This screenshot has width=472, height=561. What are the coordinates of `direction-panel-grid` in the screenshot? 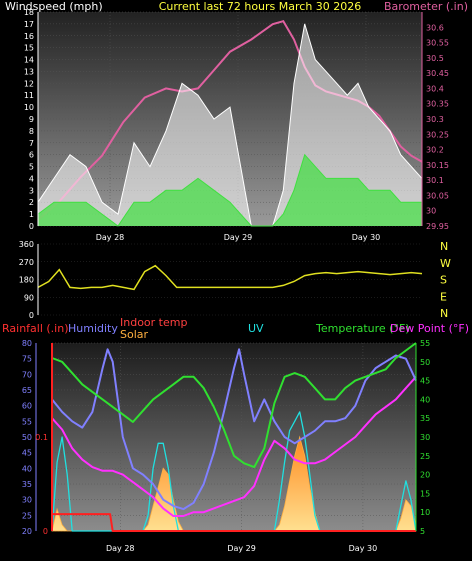 It's located at (230, 279).